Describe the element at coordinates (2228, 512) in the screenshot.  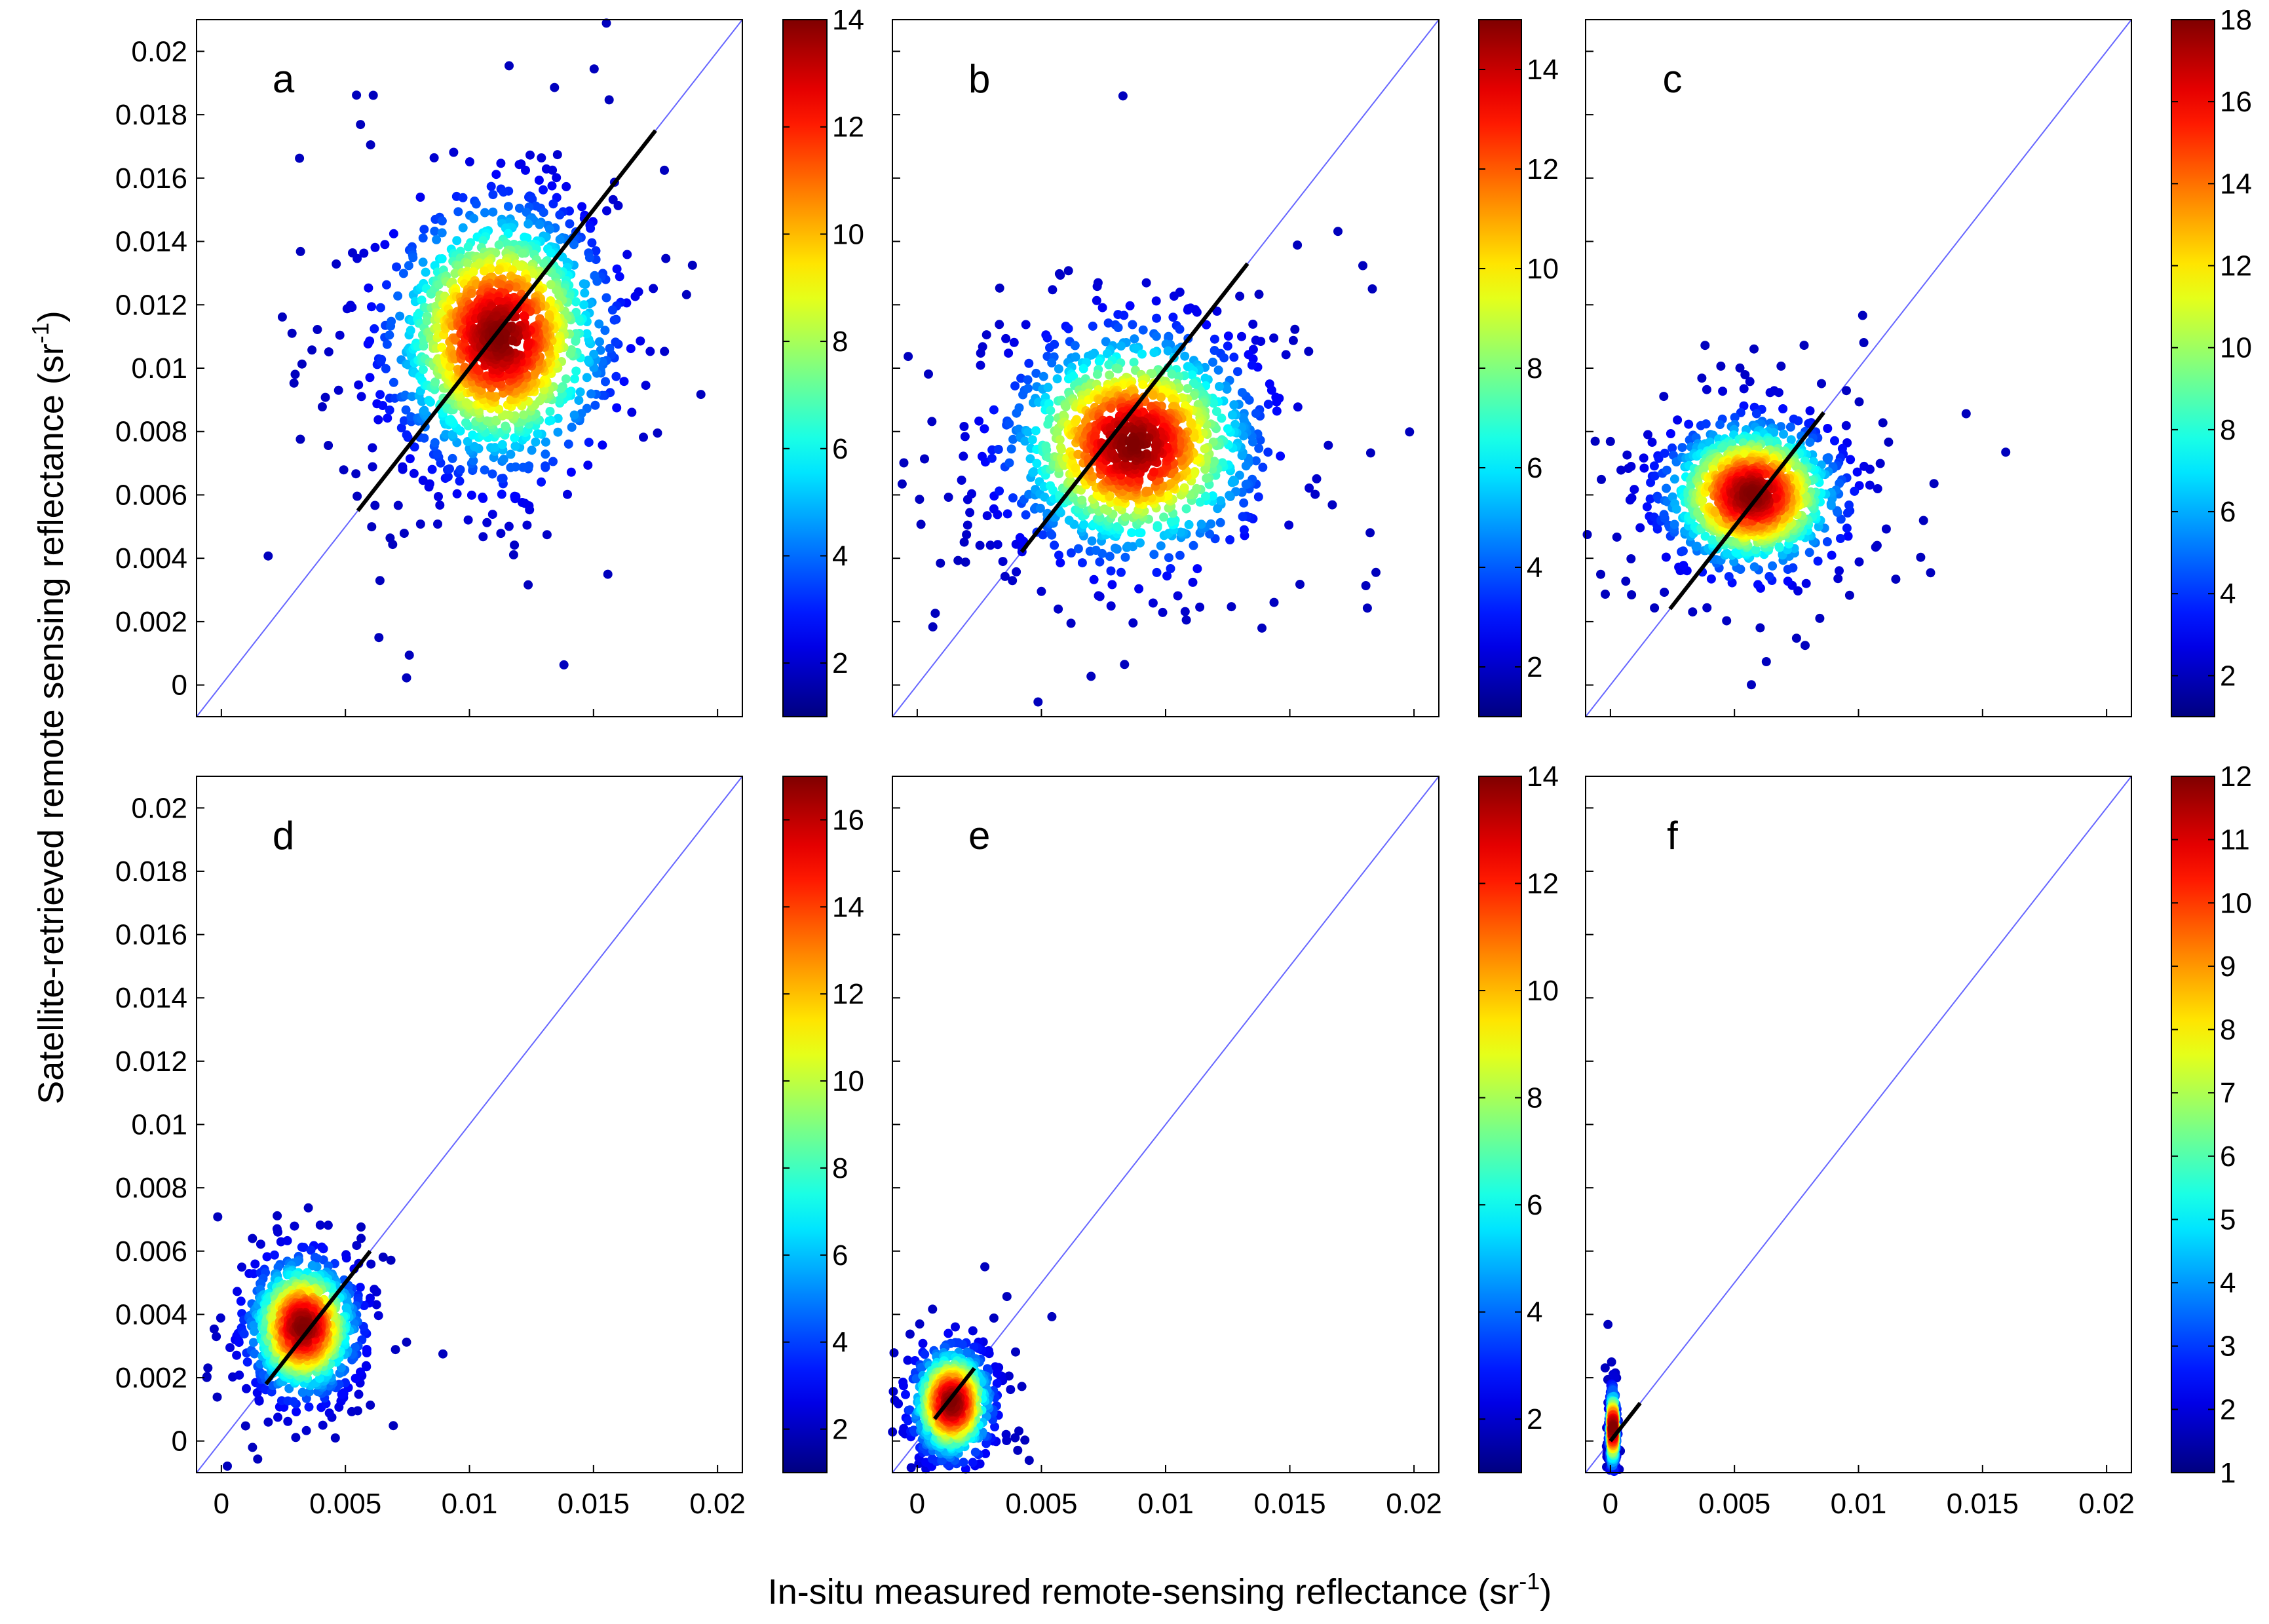
I see `colorbar-tick-label: 6` at that location.